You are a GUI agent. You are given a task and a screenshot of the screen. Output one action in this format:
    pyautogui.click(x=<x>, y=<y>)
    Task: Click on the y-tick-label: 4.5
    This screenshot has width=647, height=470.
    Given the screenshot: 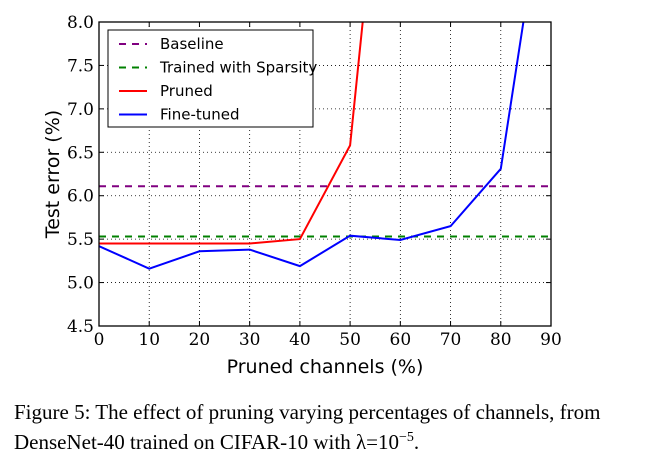 What is the action you would take?
    pyautogui.click(x=80, y=327)
    